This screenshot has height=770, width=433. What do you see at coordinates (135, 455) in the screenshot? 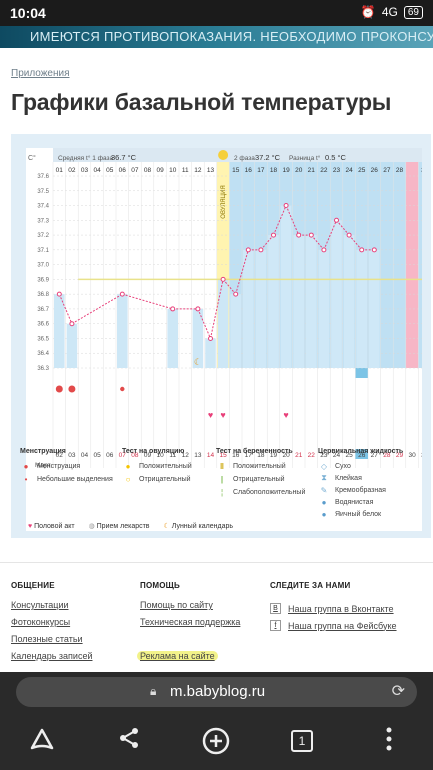
I see `date-label: 08` at bounding box center [135, 455].